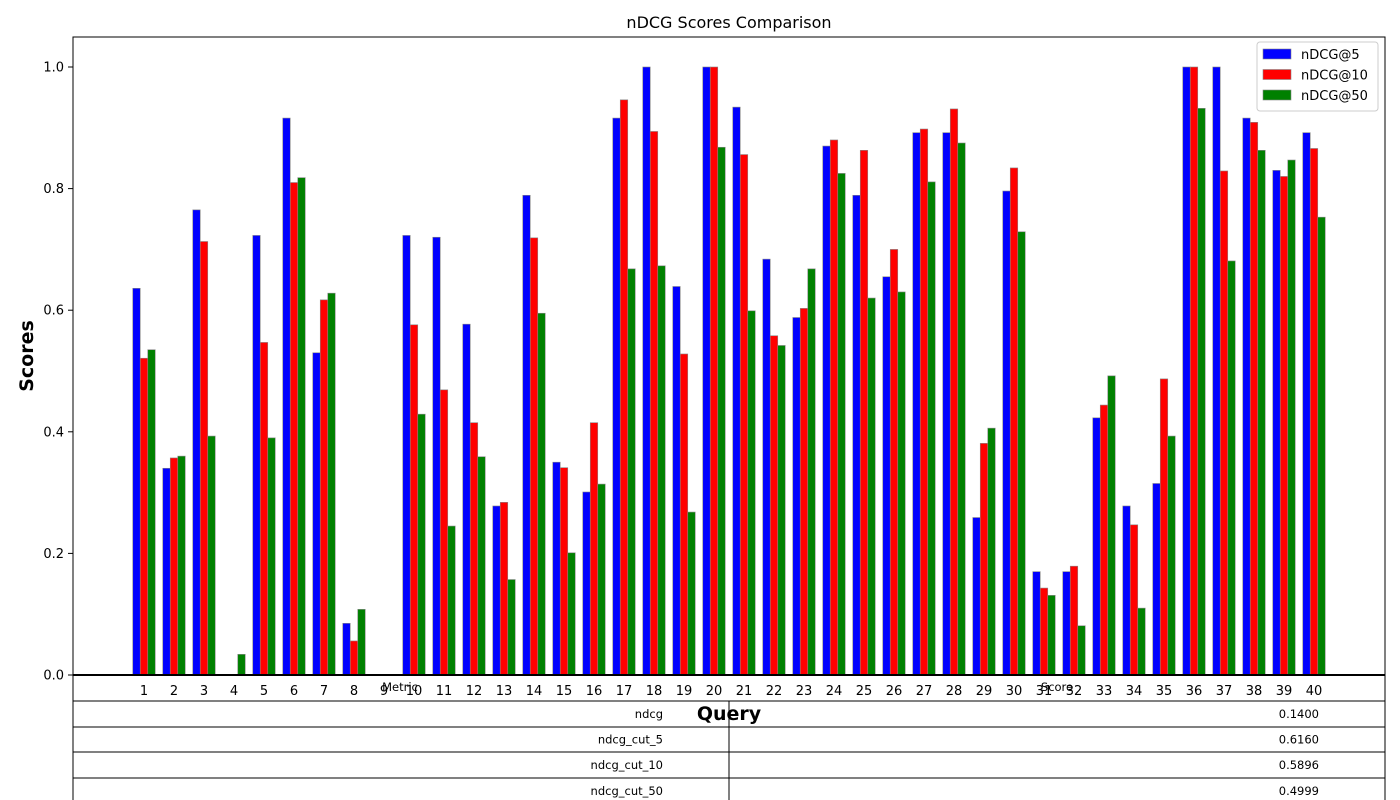 The height and width of the screenshot is (800, 1400). What do you see at coordinates (624, 691) in the screenshot?
I see `x-tick-label-17: 17` at bounding box center [624, 691].